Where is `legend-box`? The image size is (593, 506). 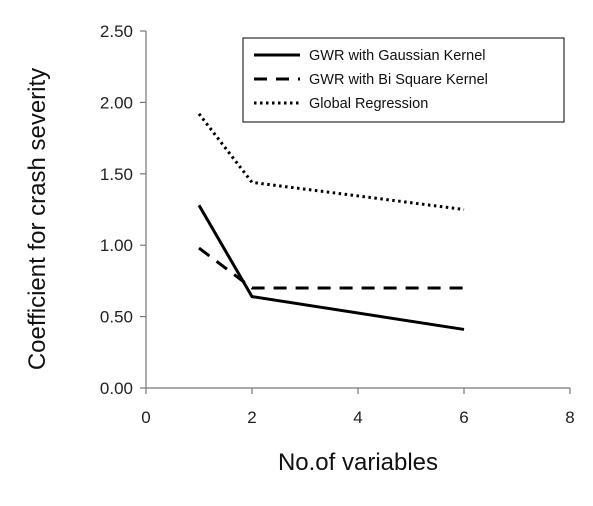
legend-box is located at coordinates (403, 80).